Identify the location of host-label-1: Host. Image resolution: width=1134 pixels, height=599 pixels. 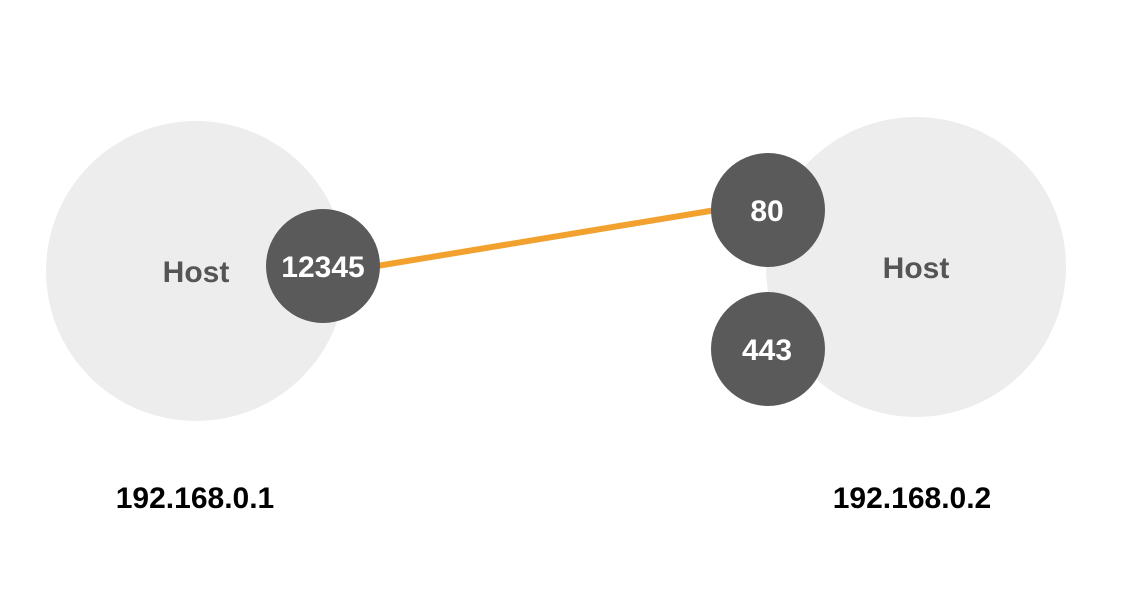
(196, 272).